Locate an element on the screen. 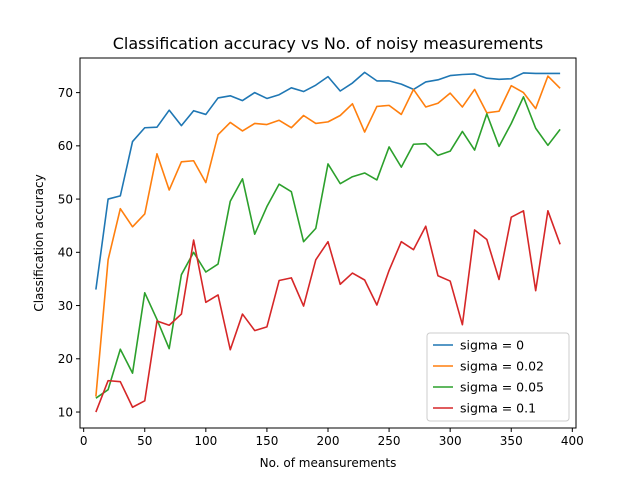  x-tick-label: 250 is located at coordinates (389, 441).